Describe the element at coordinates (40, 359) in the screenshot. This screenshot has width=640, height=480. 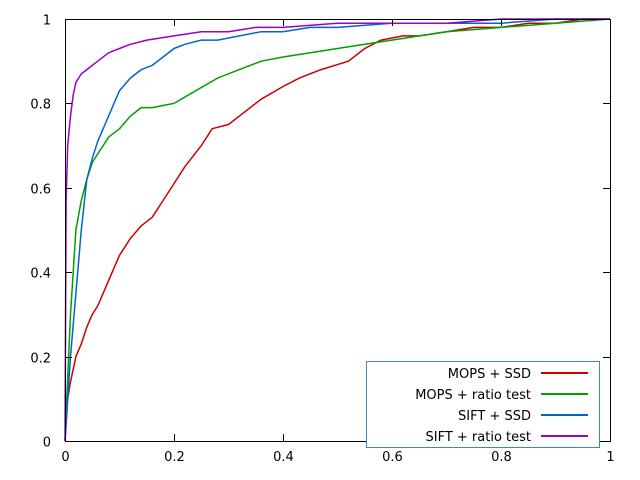
I see `y-tick-label: 0.2` at that location.